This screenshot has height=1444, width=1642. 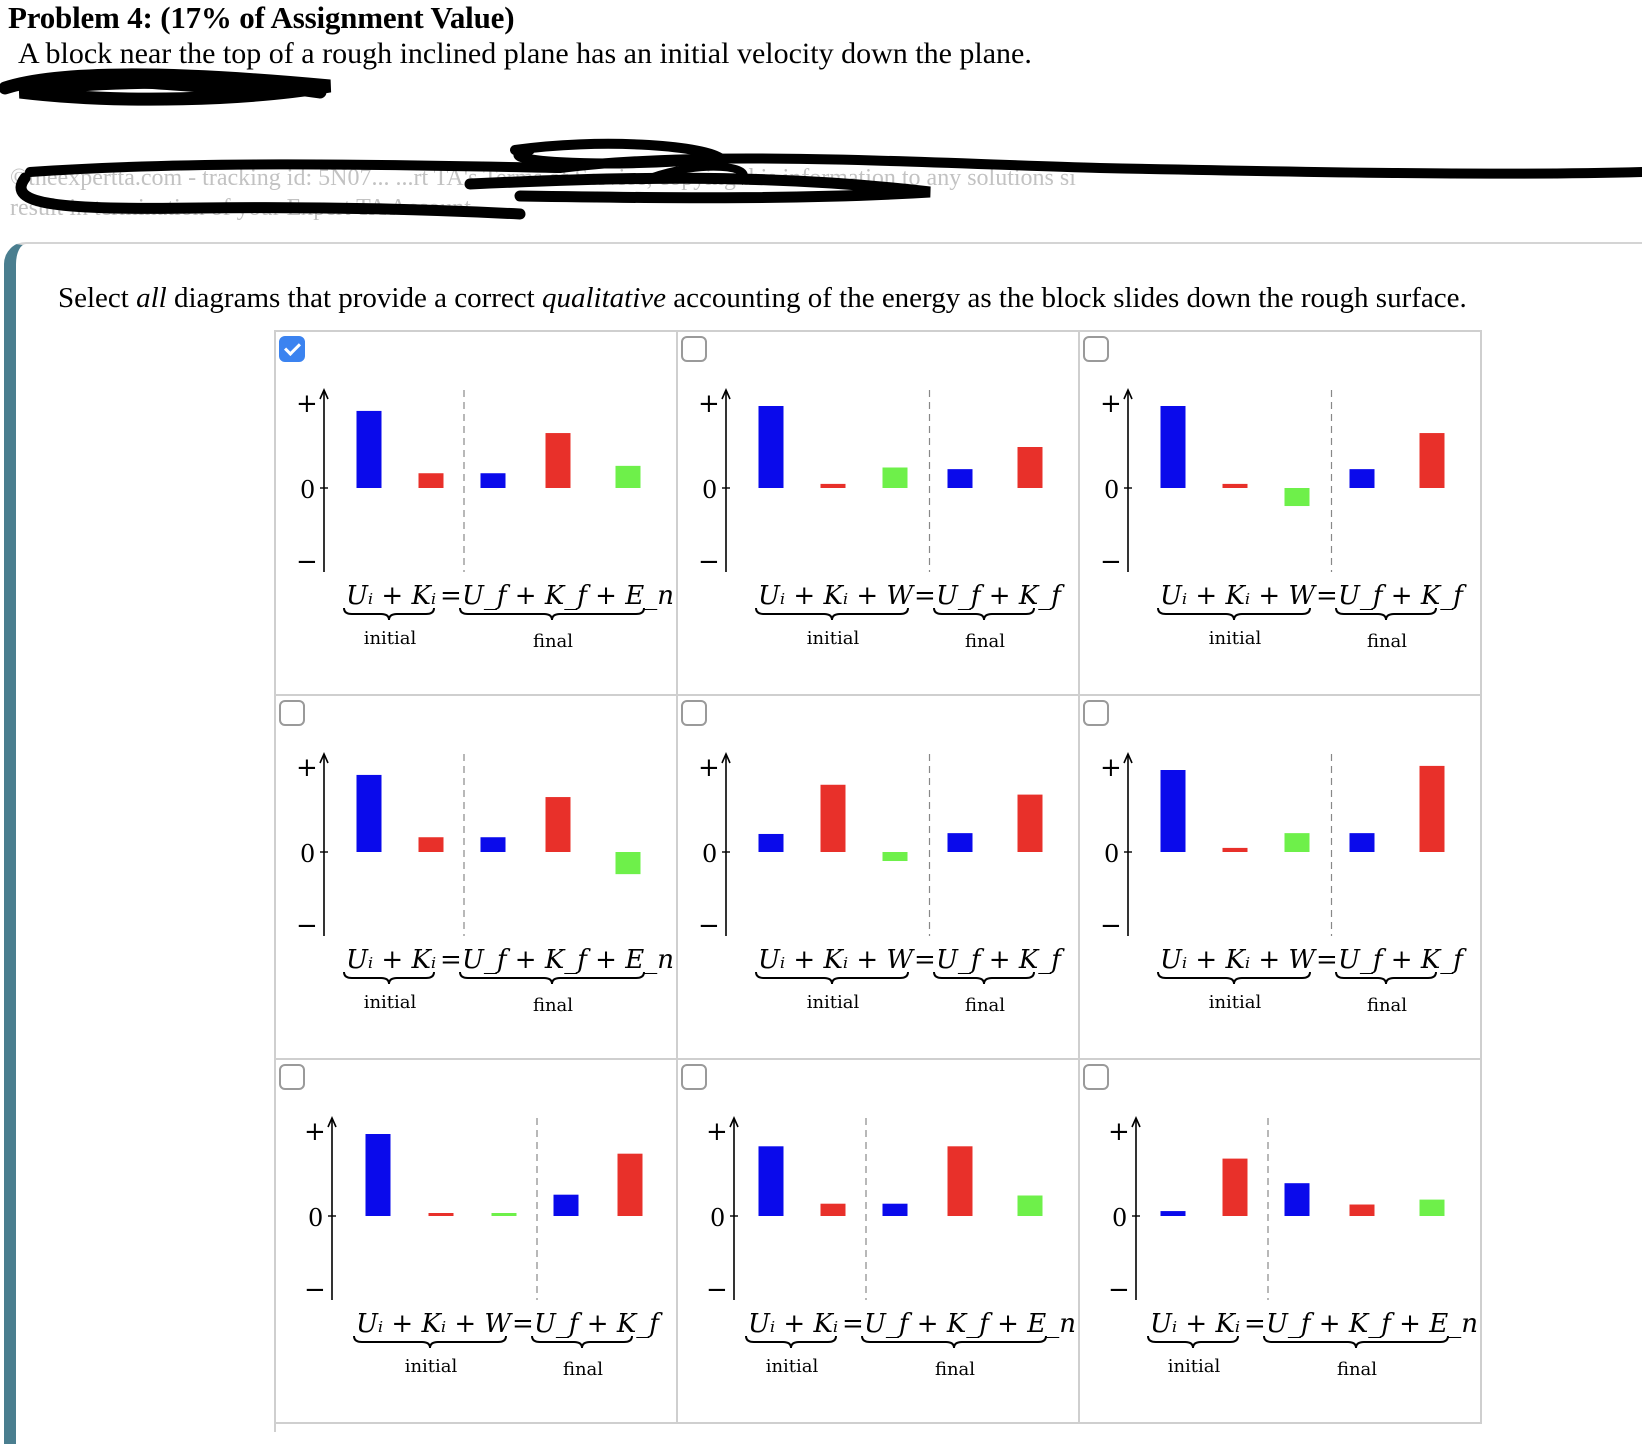 I want to click on bar-W, so click(x=504, y=1214).